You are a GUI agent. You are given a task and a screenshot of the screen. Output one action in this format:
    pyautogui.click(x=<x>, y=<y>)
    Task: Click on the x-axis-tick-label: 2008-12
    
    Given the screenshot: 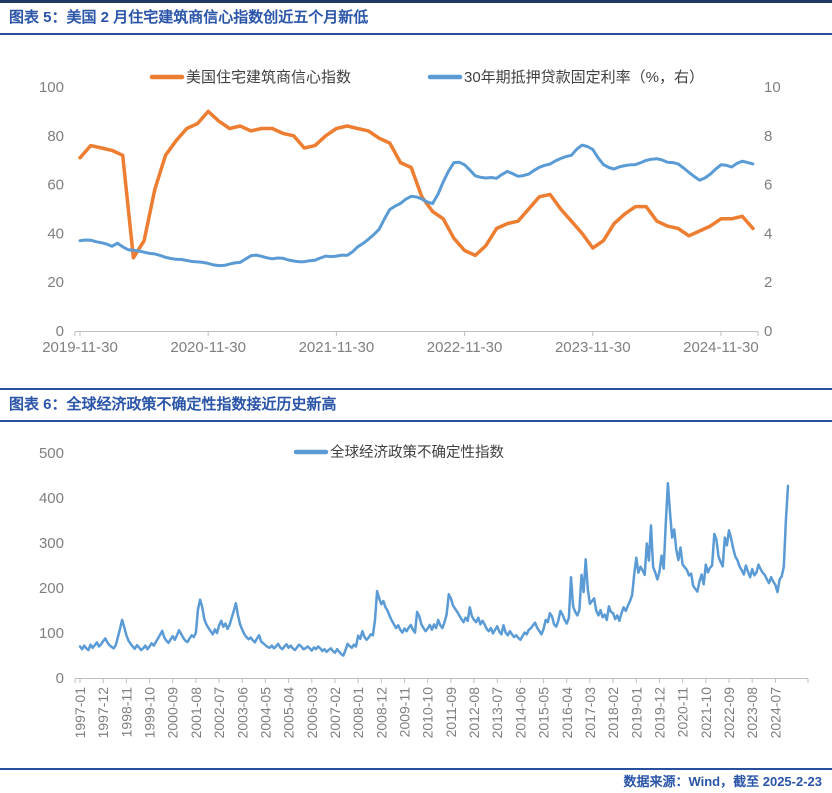 What is the action you would take?
    pyautogui.click(x=381, y=713)
    